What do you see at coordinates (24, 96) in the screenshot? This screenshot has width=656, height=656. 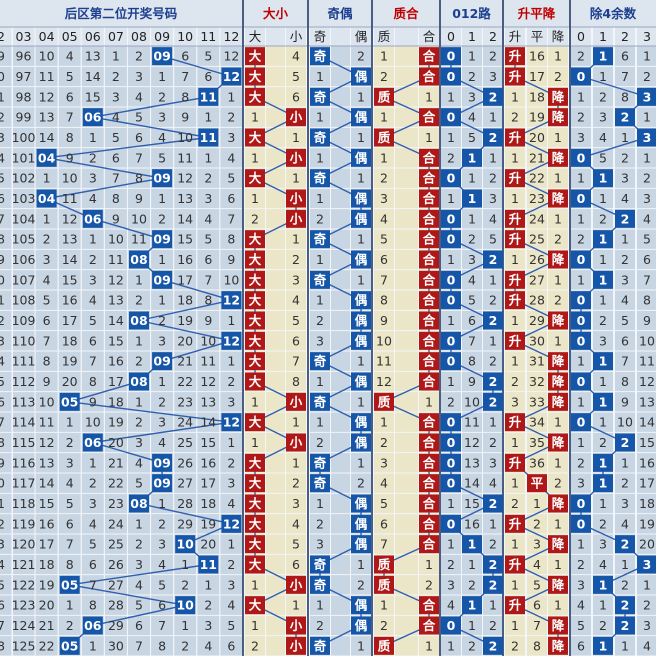 I see `miss-count: 98` at bounding box center [24, 96].